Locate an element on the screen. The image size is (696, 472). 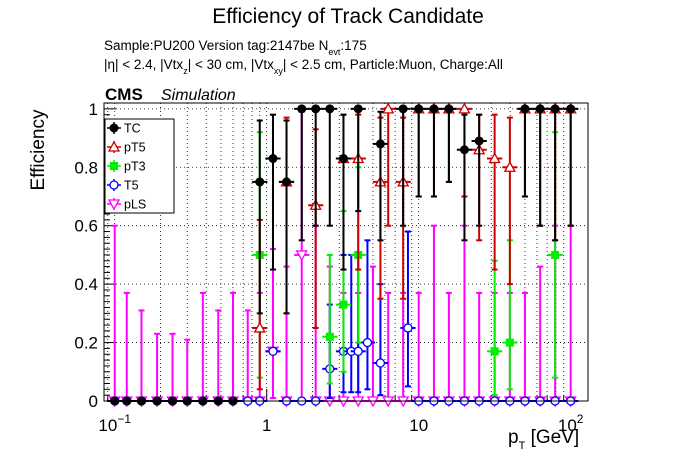
y-tick-label: 1 is located at coordinates (93, 109).